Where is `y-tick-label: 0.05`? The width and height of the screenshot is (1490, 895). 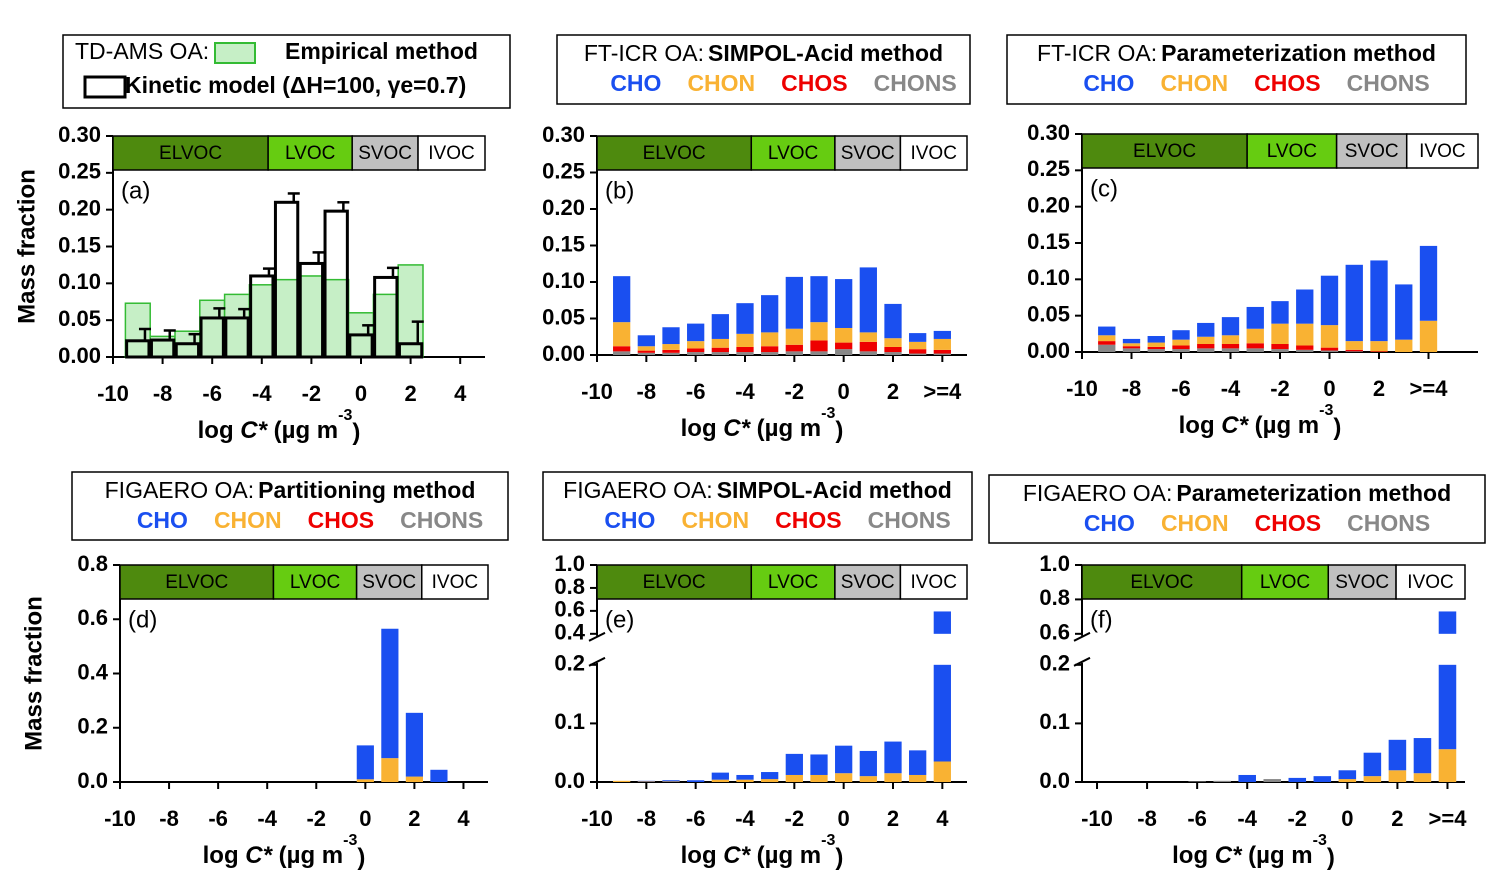 y-tick-label: 0.05 is located at coordinates (79, 318).